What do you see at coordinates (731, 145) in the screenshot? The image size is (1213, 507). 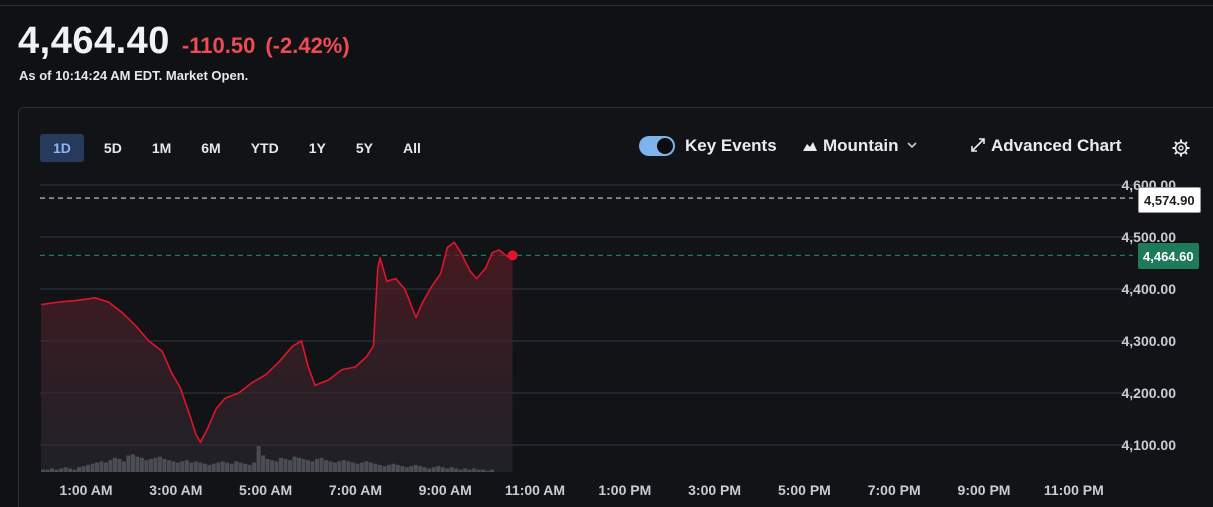 I see `key-events-label: Key Events` at bounding box center [731, 145].